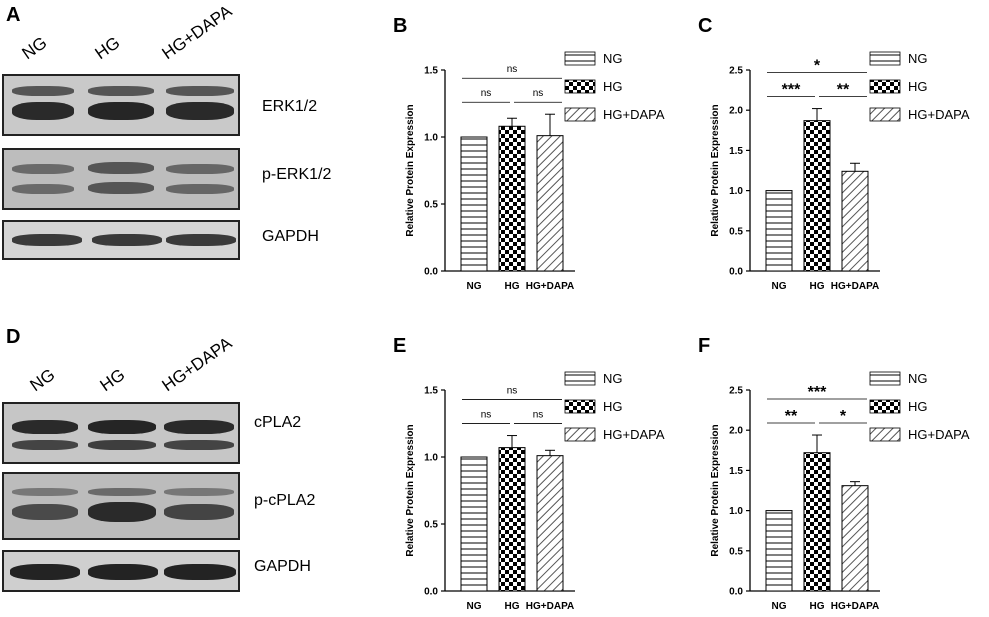 This screenshot has height=617, width=989. What do you see at coordinates (121, 179) in the screenshot?
I see `blot-p-erk` at bounding box center [121, 179].